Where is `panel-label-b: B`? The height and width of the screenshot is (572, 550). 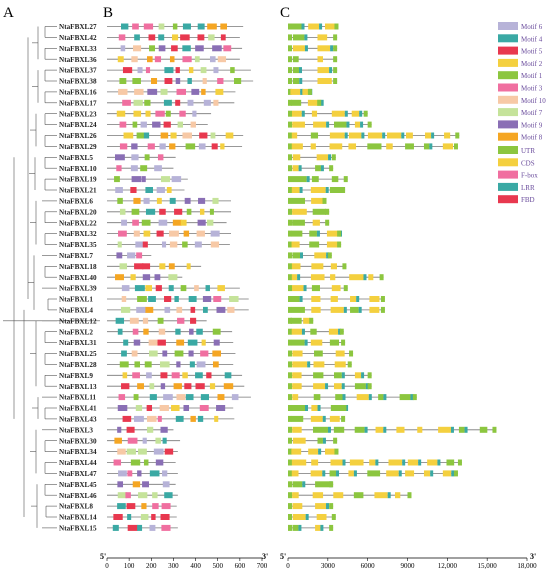 panel-label-b: B is located at coordinates (108, 13).